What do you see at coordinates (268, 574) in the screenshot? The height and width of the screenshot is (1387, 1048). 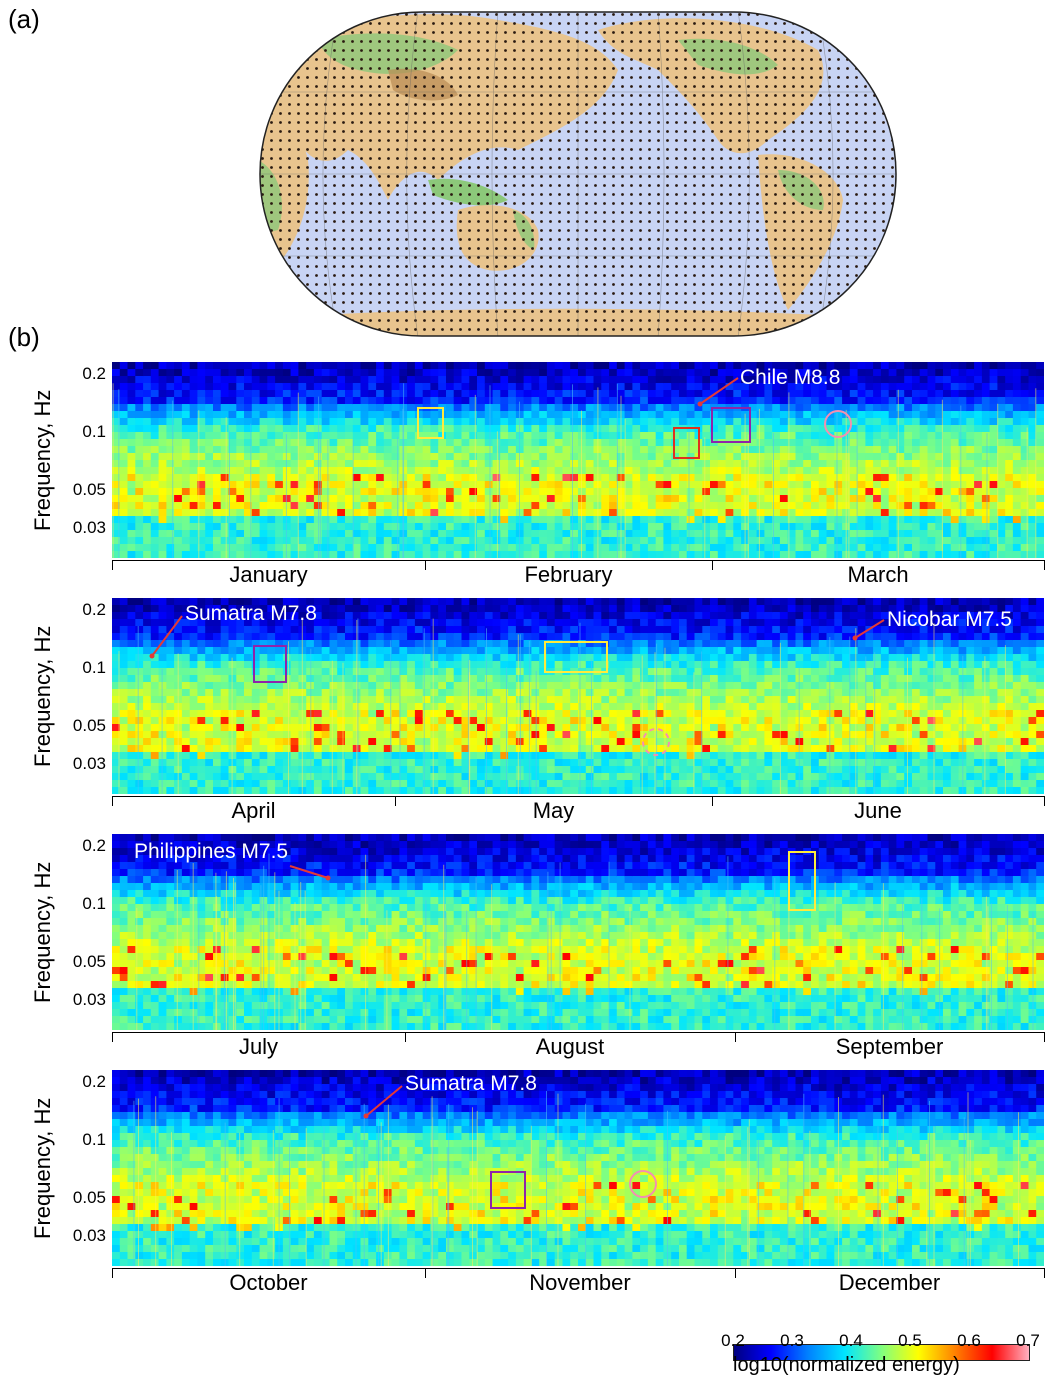 I see `month-label: January` at bounding box center [268, 574].